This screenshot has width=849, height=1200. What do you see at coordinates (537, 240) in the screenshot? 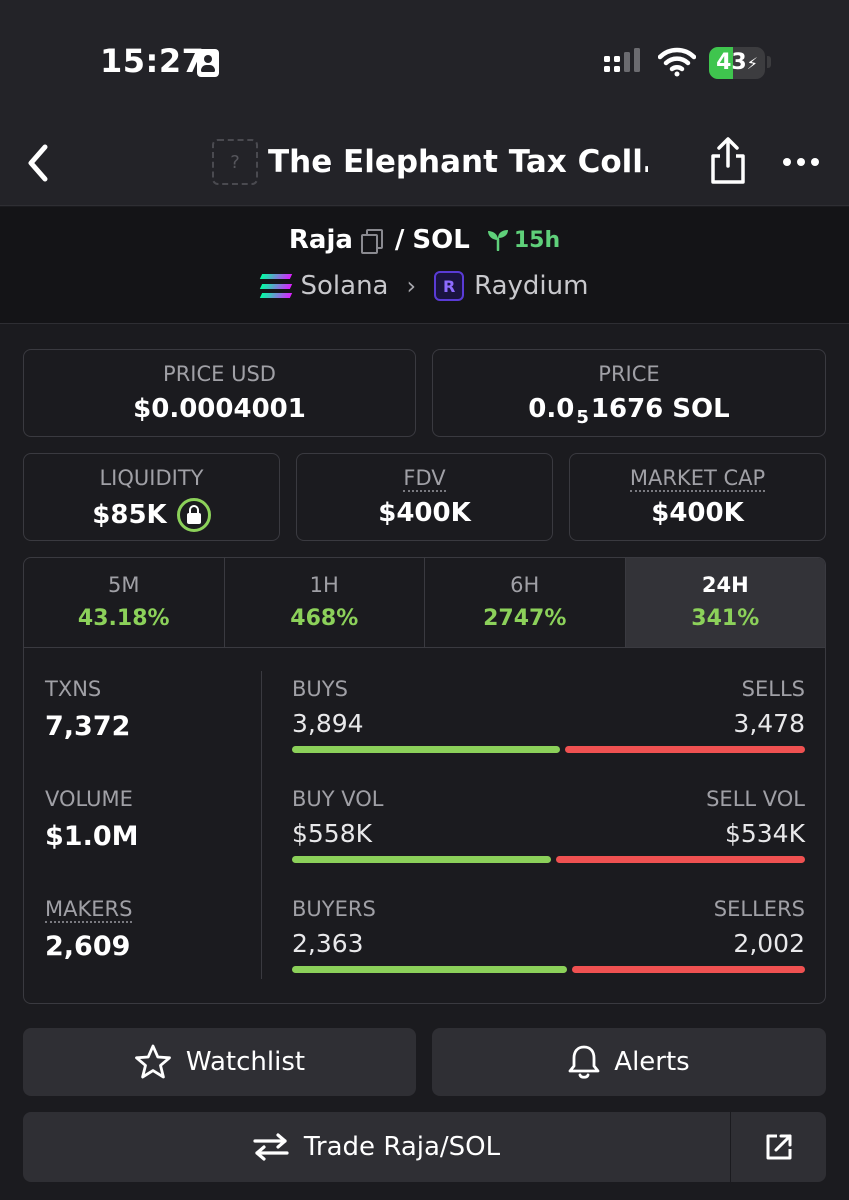
I see `pair-age-text: 15h` at bounding box center [537, 240].